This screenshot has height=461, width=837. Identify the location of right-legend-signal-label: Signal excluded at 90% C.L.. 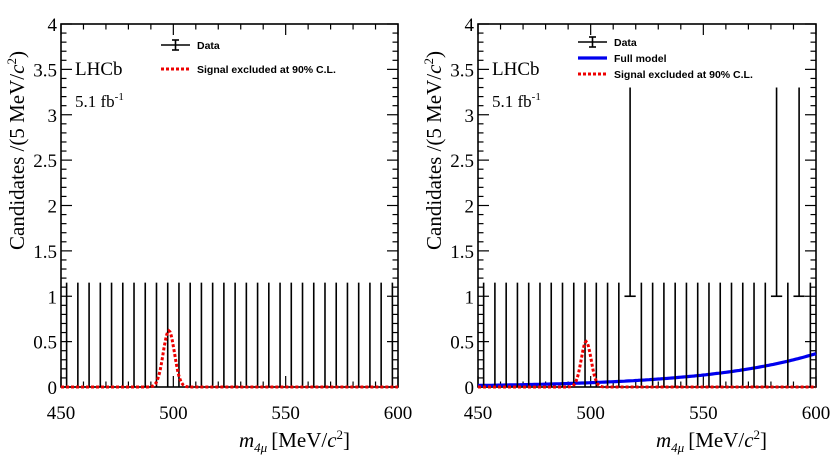
(683, 75).